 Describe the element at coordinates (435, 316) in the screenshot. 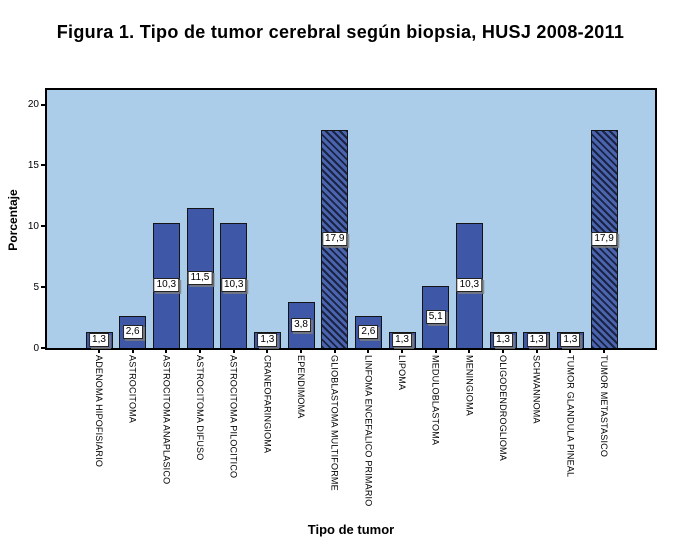

I see `bar-value-label: 5,1` at that location.